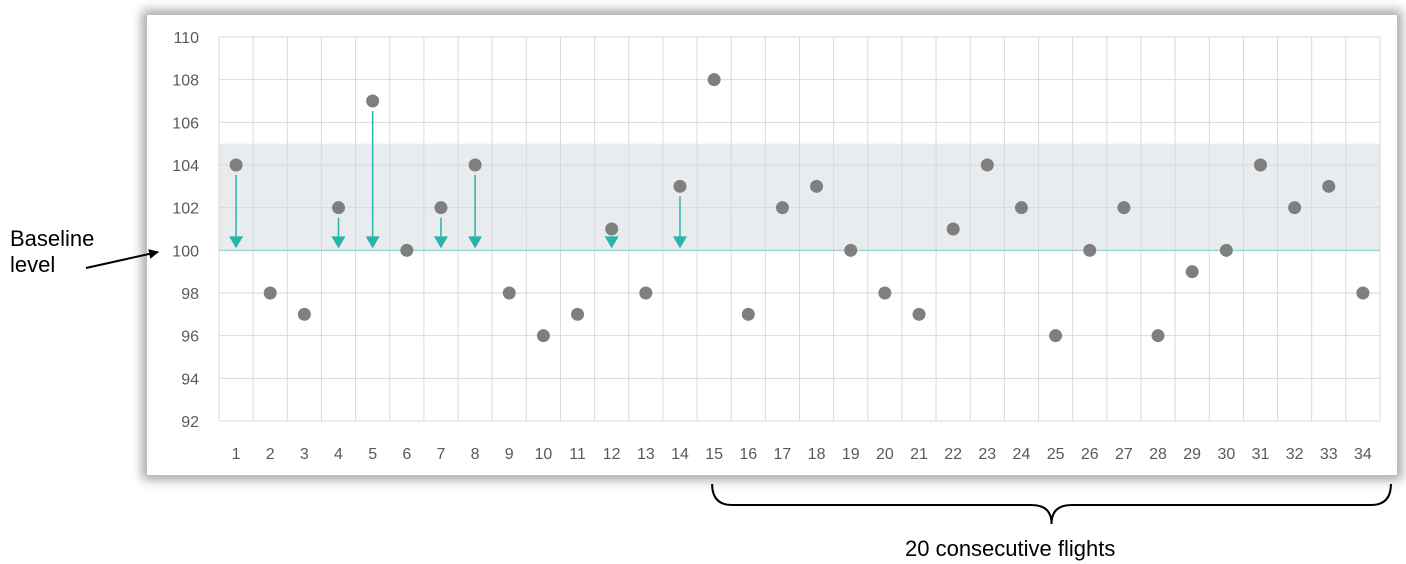  Describe the element at coordinates (1158, 454) in the screenshot. I see `x-tick-label: 28` at that location.